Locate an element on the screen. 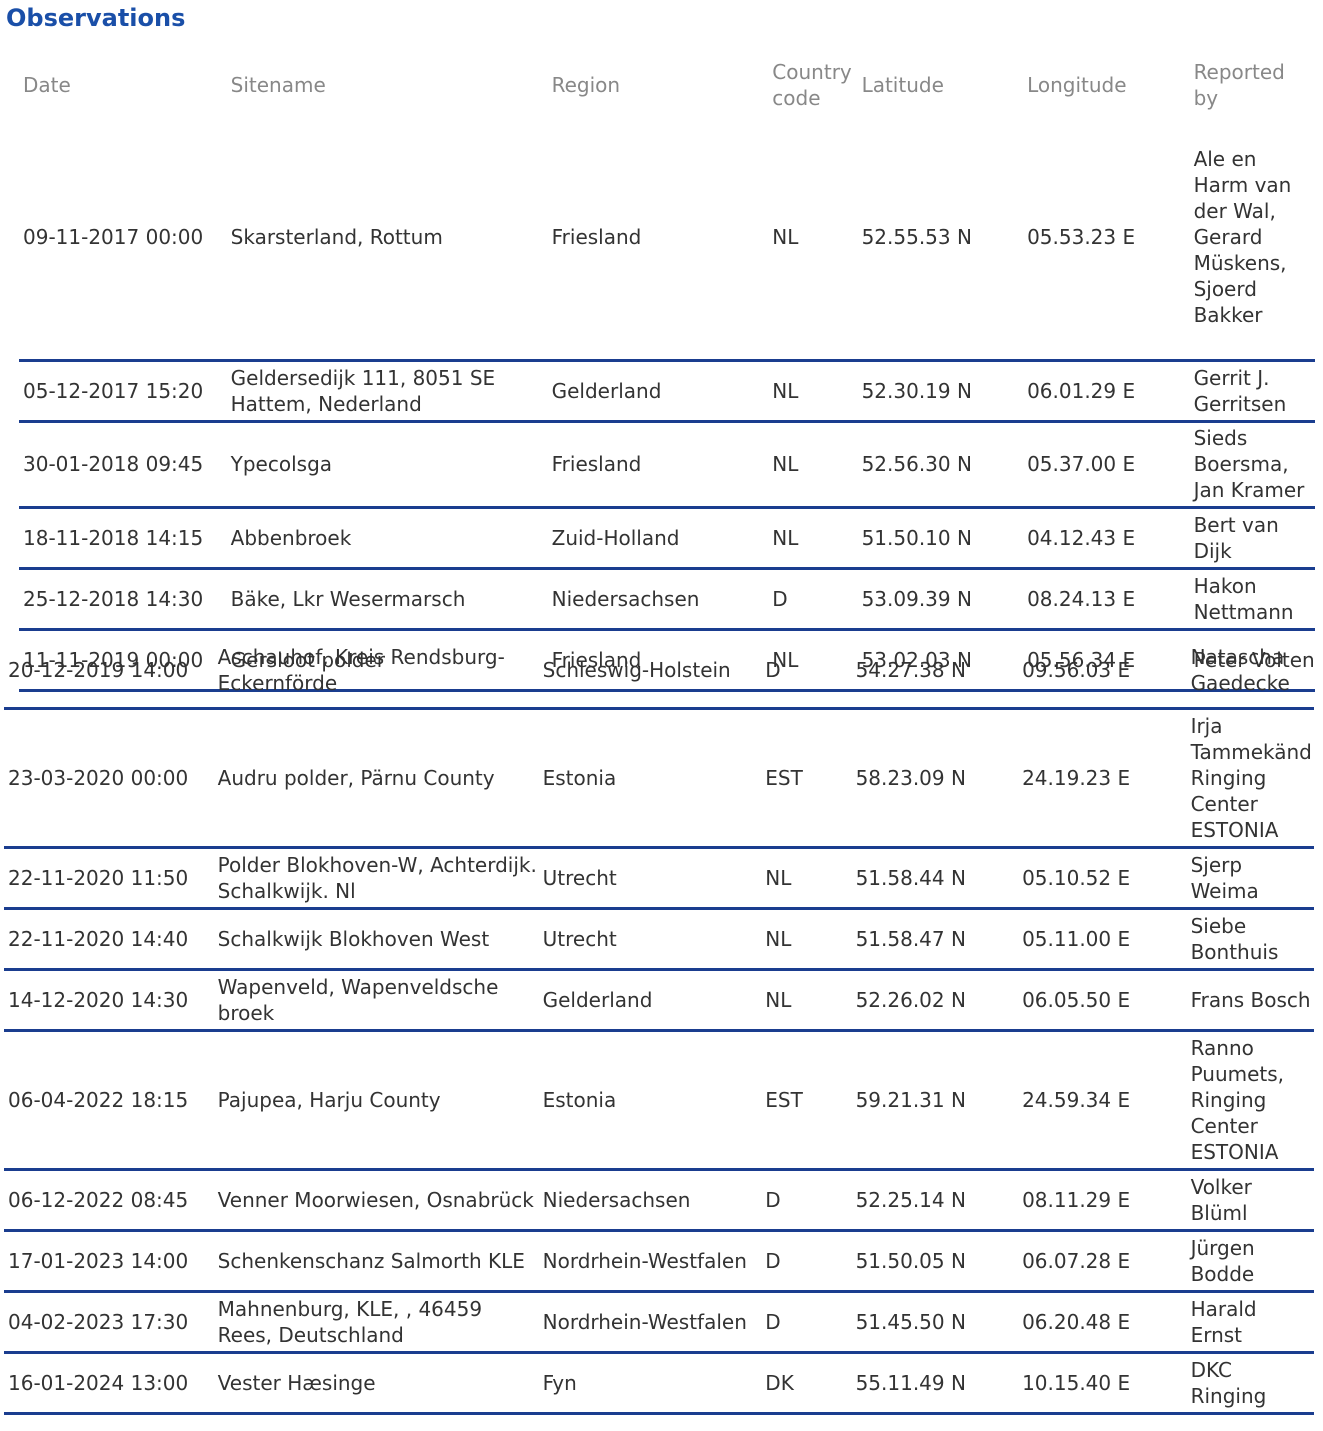  header-date: Date is located at coordinates (47, 85).